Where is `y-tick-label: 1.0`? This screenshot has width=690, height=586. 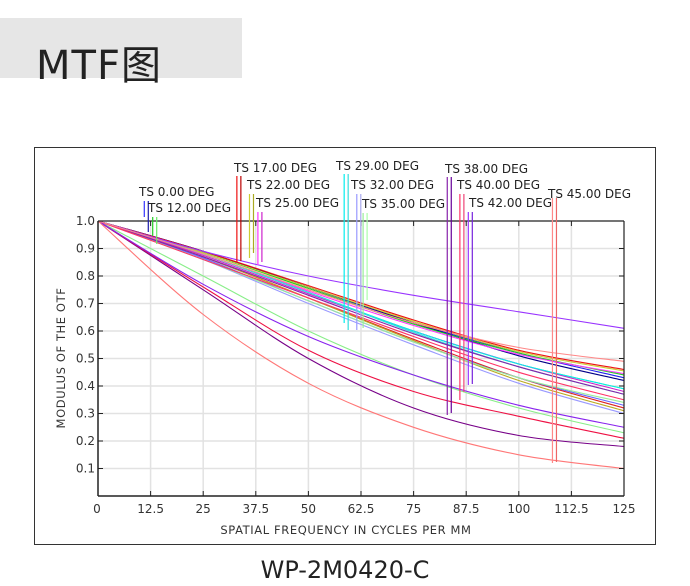 y-tick-label: 1.0 is located at coordinates (85, 221).